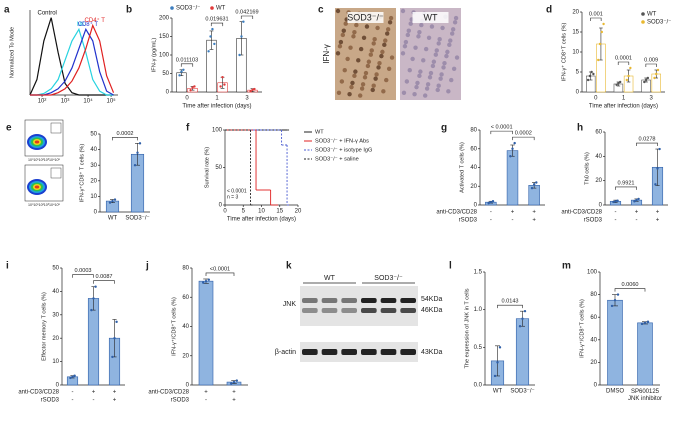 Image resolution: width=683 pixels, height=436 pixels. What do you see at coordinates (625, 183) in the screenshot?
I see `p-value: 0.9921` at bounding box center [625, 183].